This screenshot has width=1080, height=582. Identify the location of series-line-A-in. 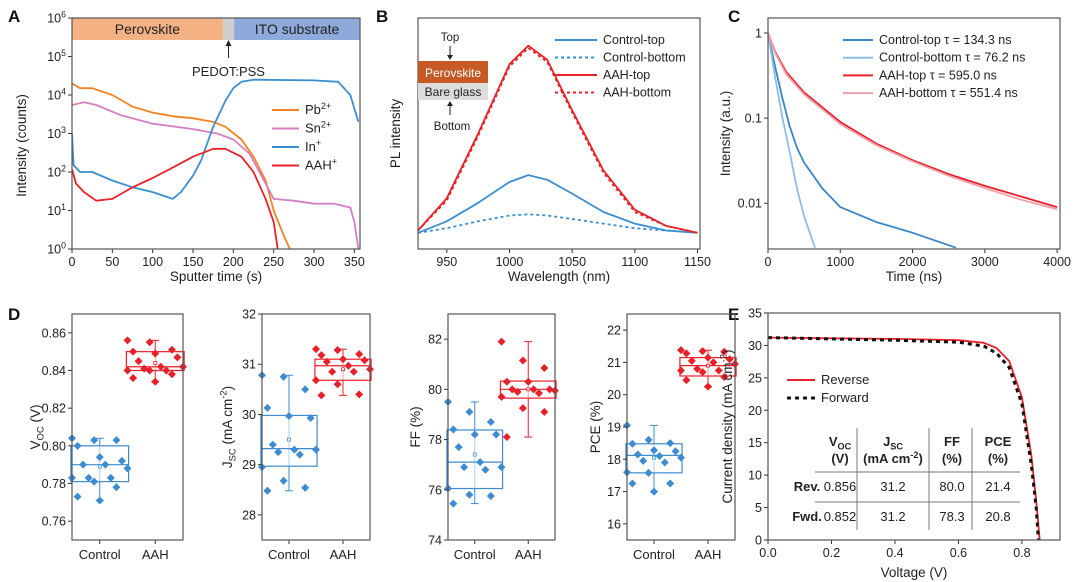
(216, 139).